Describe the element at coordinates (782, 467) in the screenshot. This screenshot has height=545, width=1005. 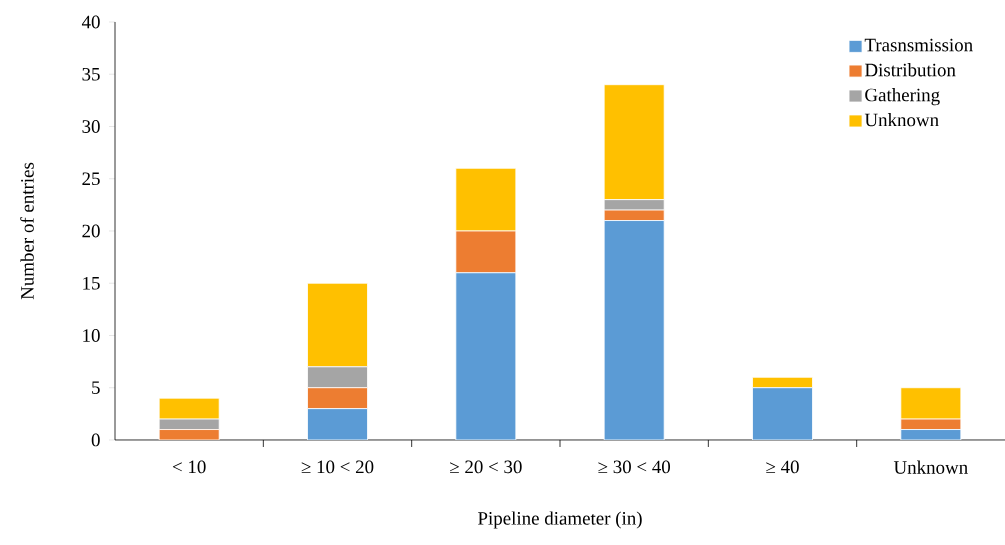
I see `x-tick-label: ≥ 40` at that location.